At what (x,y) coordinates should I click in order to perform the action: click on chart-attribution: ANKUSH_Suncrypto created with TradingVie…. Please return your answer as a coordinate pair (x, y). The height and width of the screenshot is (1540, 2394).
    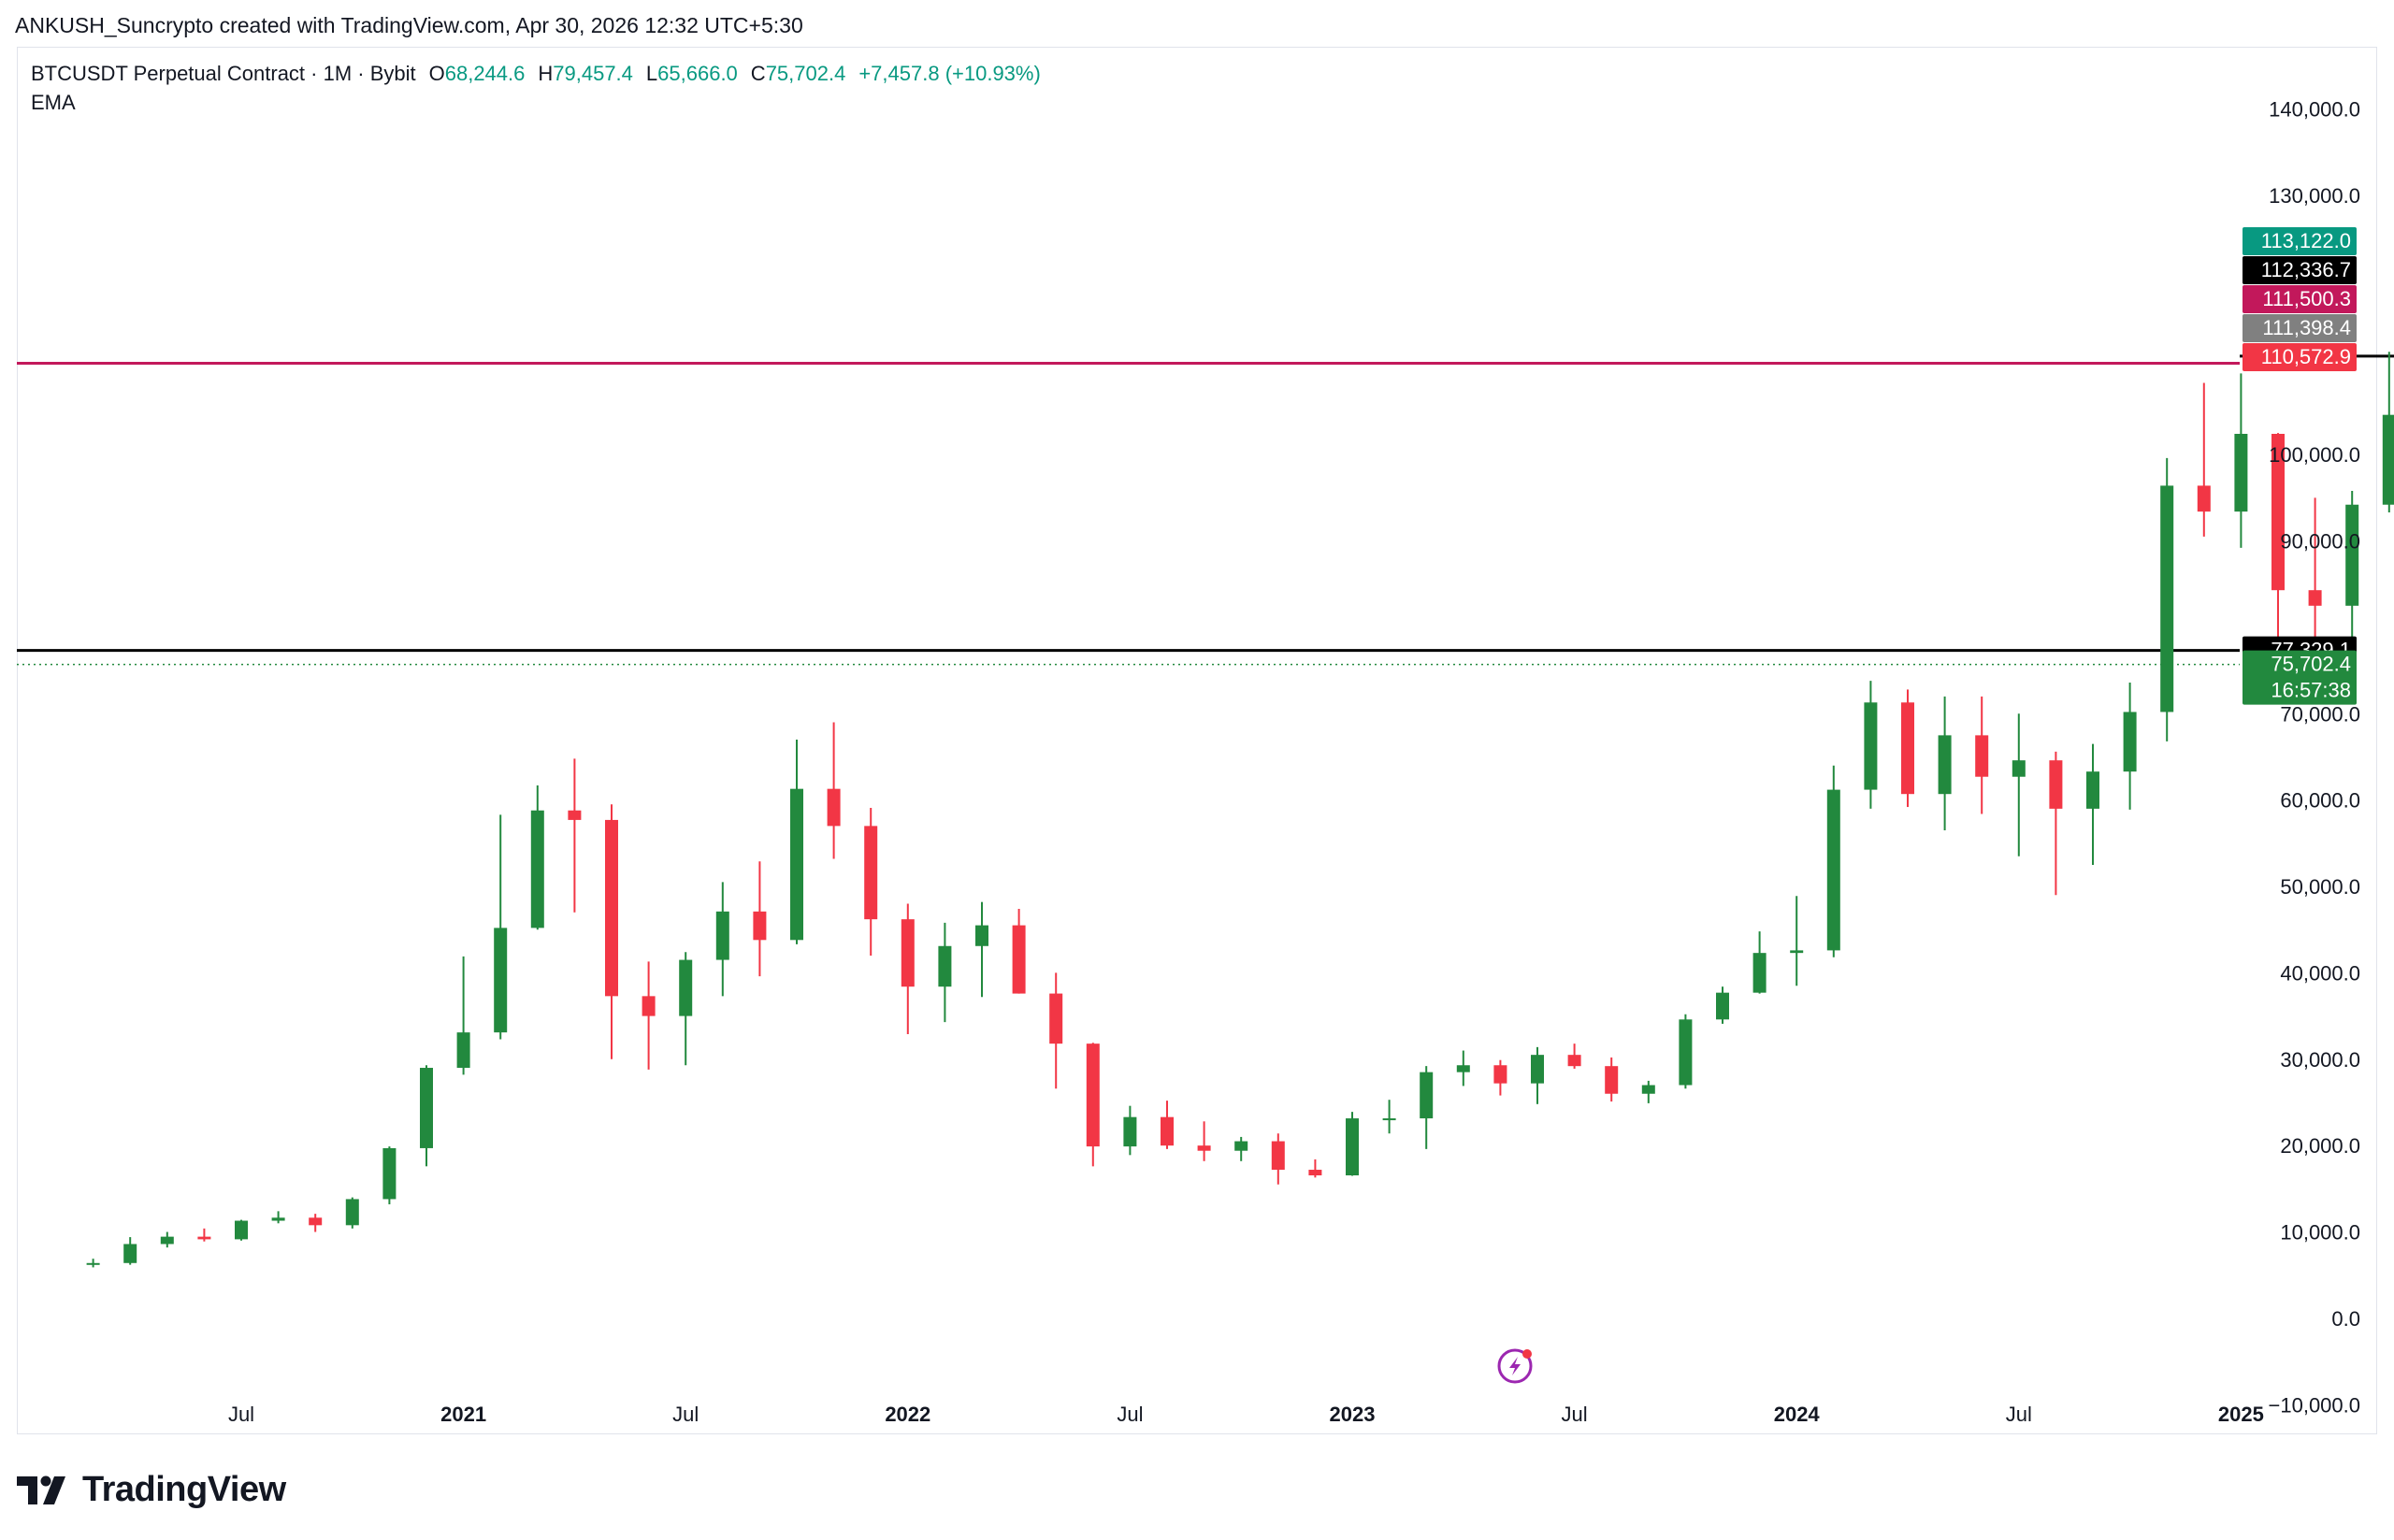
    Looking at the image, I should click on (409, 25).